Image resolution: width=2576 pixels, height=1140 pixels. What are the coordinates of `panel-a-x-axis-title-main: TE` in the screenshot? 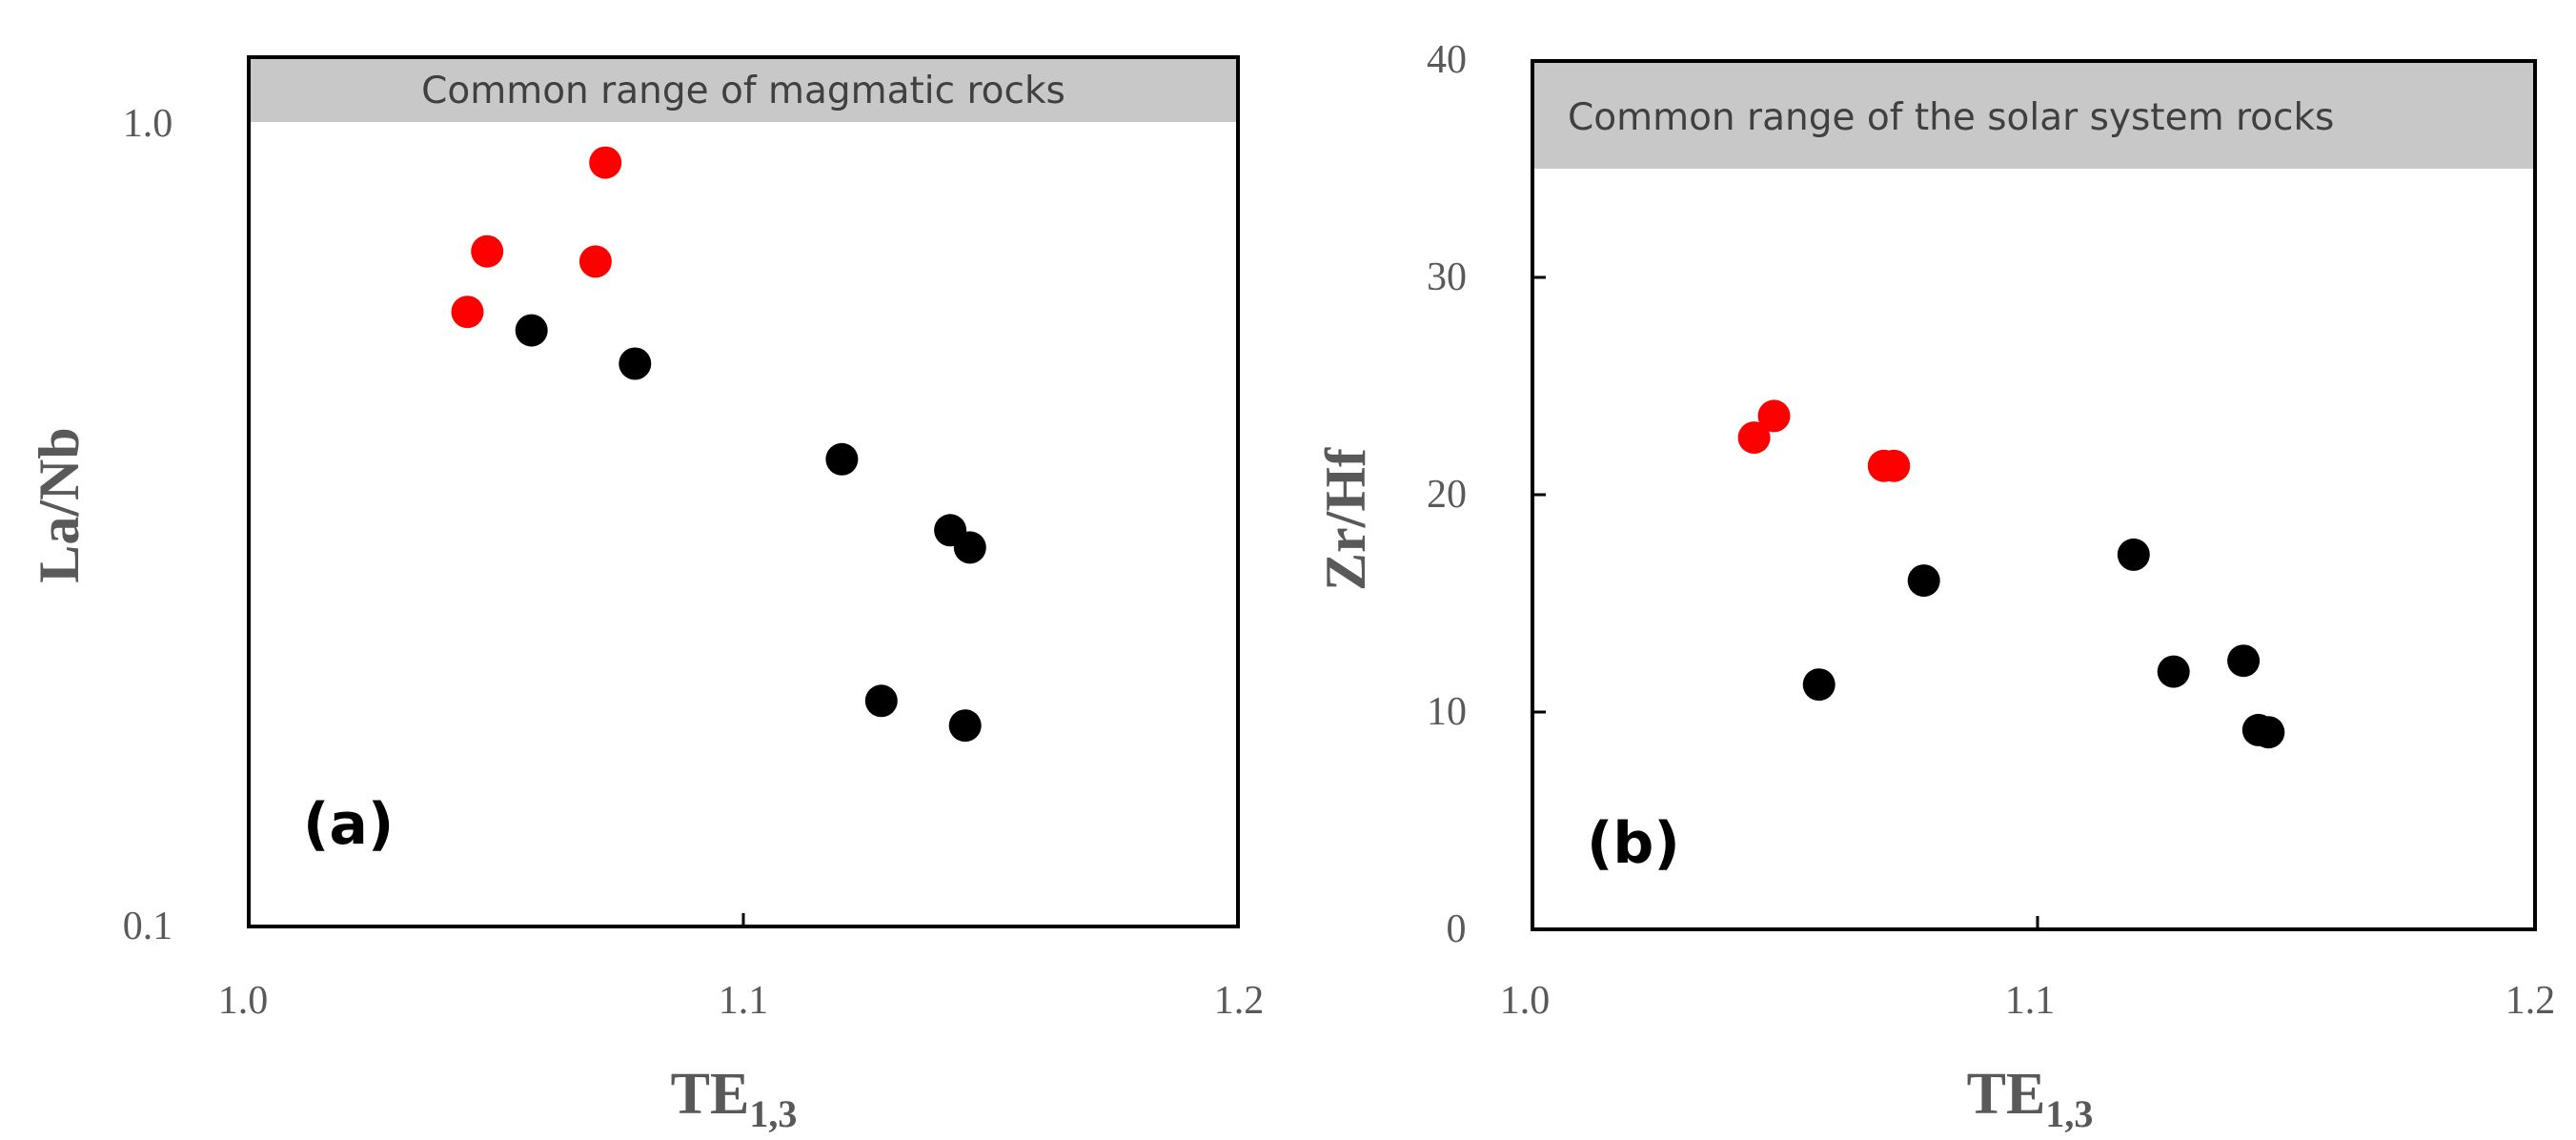 It's located at (710, 1094).